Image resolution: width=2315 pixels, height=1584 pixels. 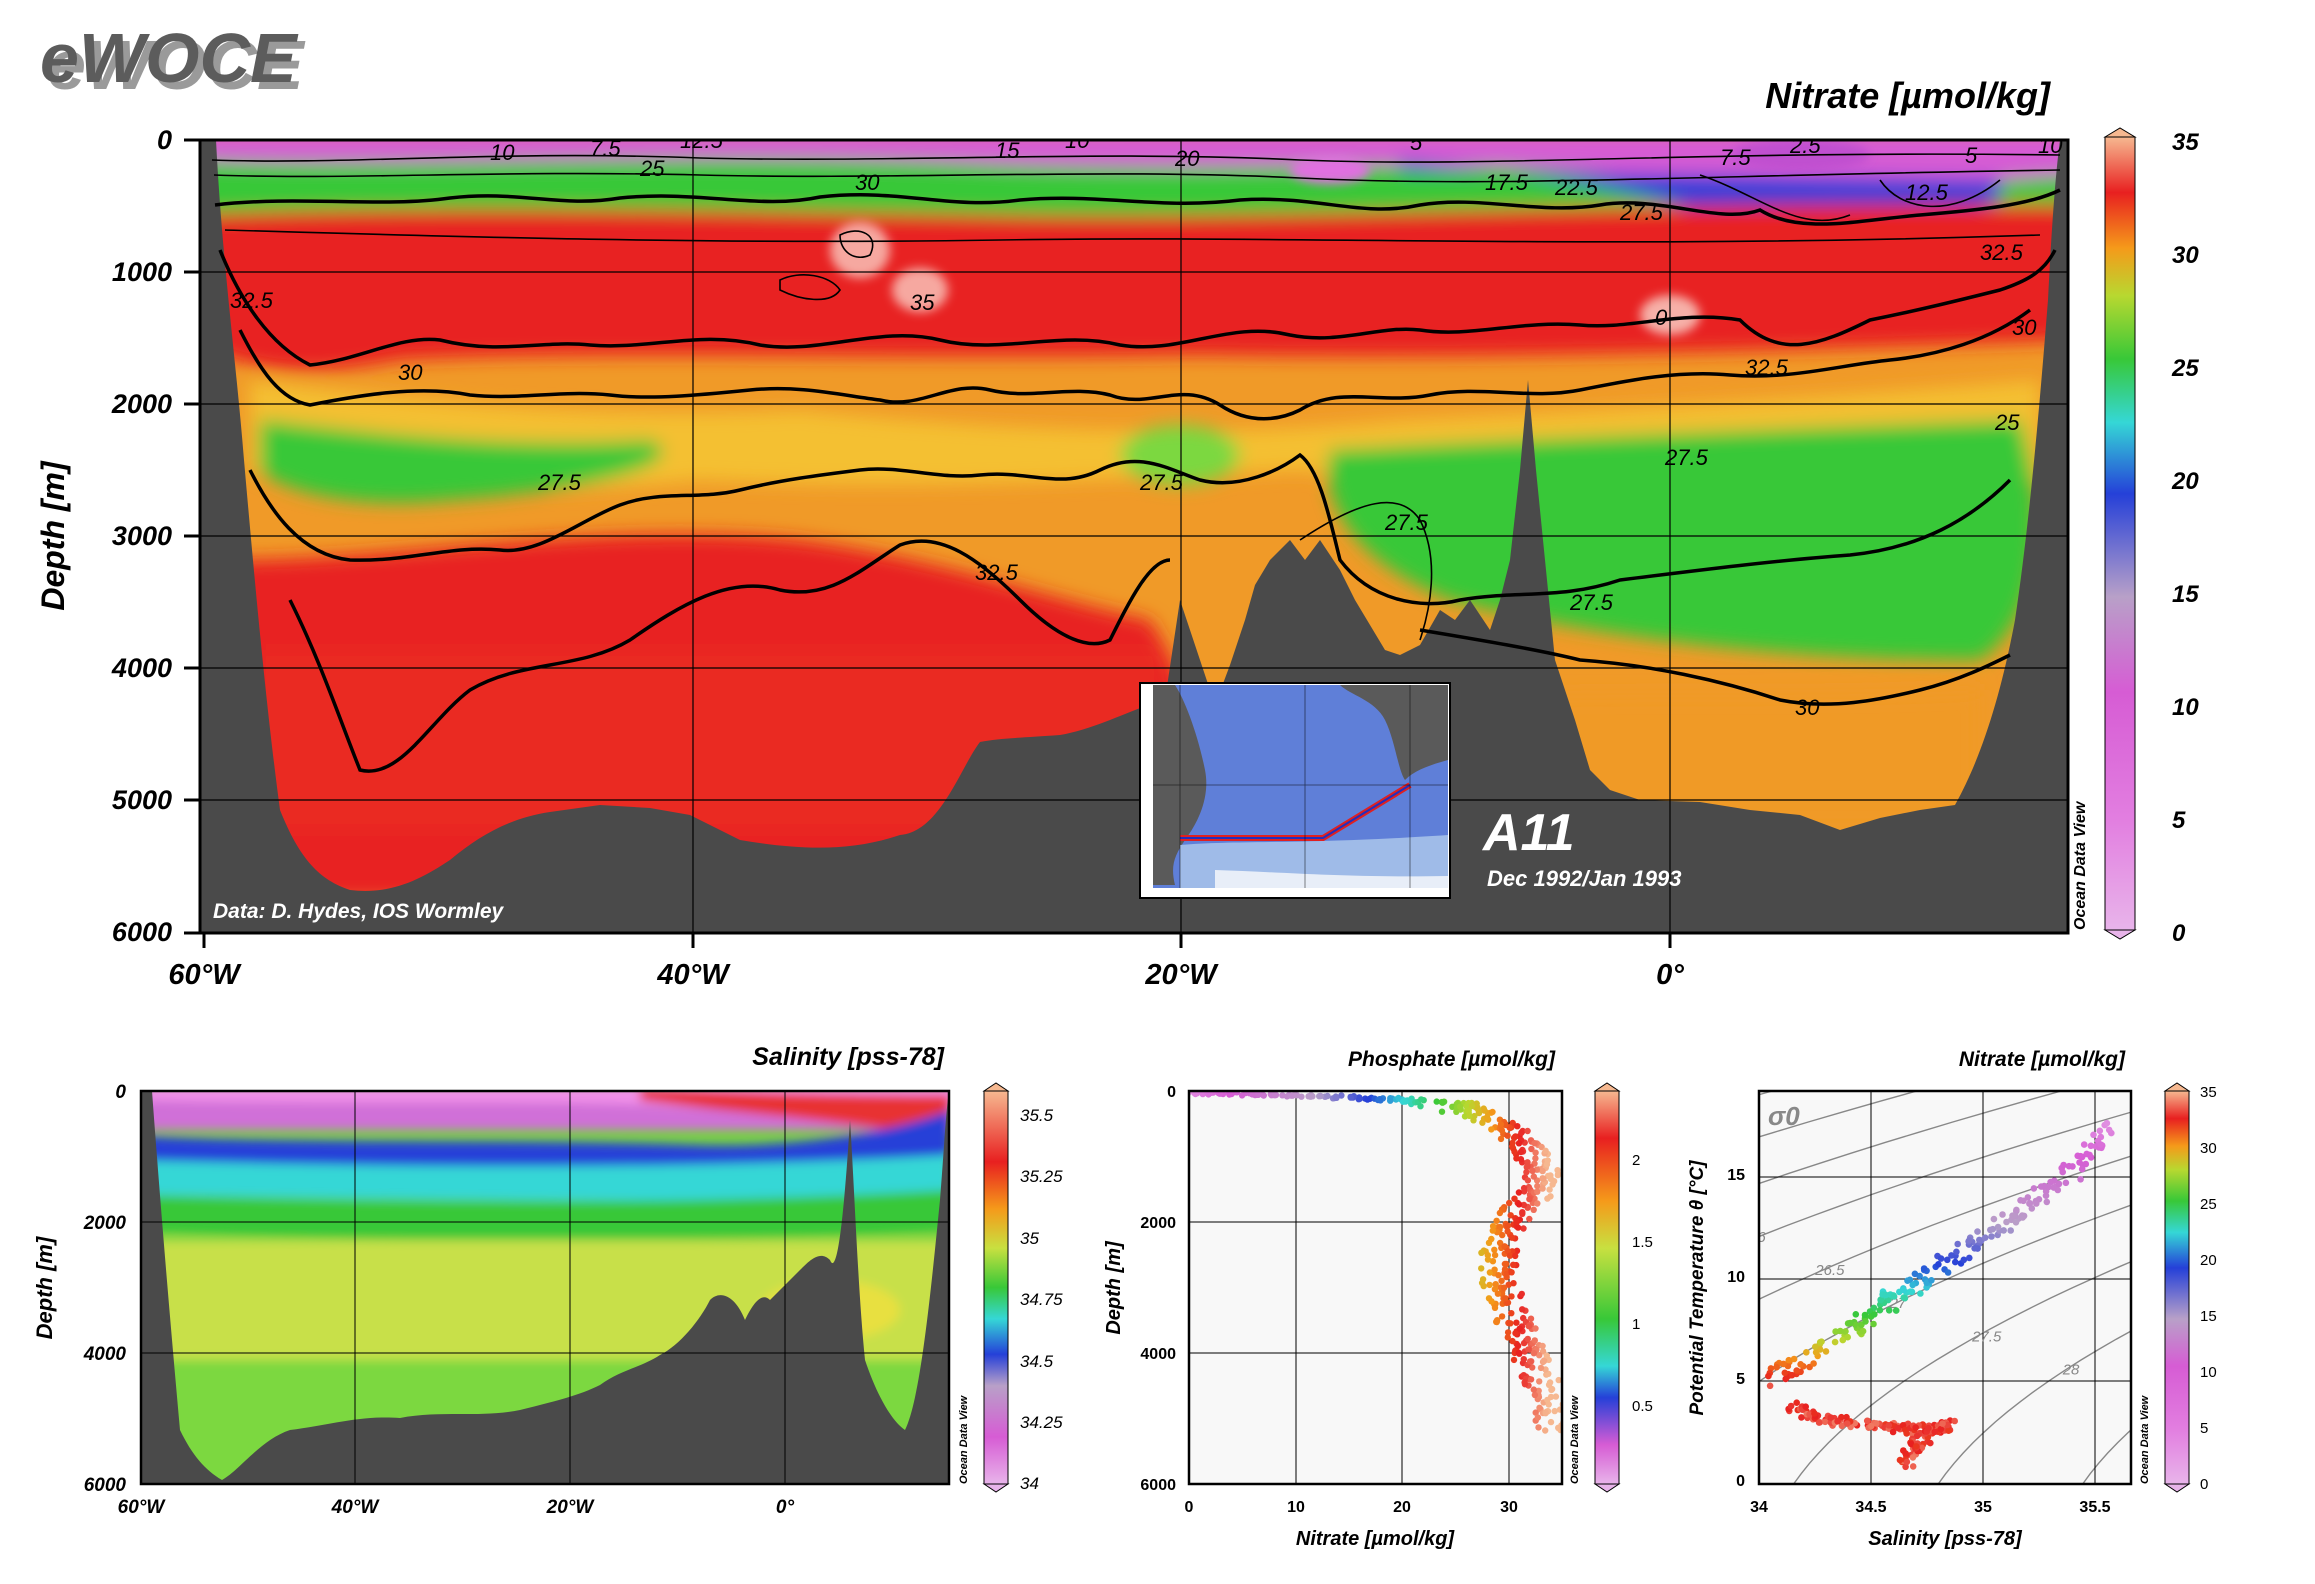 What do you see at coordinates (1649, 1171) in the screenshot?
I see `isopycnal-label: 25` at bounding box center [1649, 1171].